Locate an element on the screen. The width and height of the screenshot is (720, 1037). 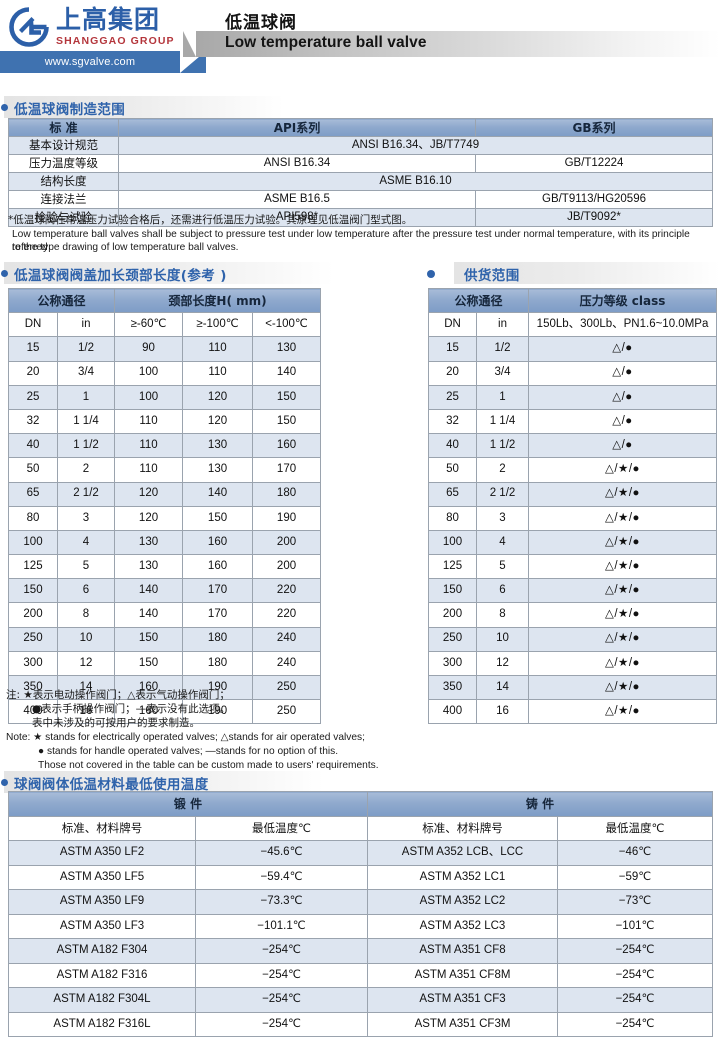
cell-length-lt100: 160 is located at coordinates (287, 446).